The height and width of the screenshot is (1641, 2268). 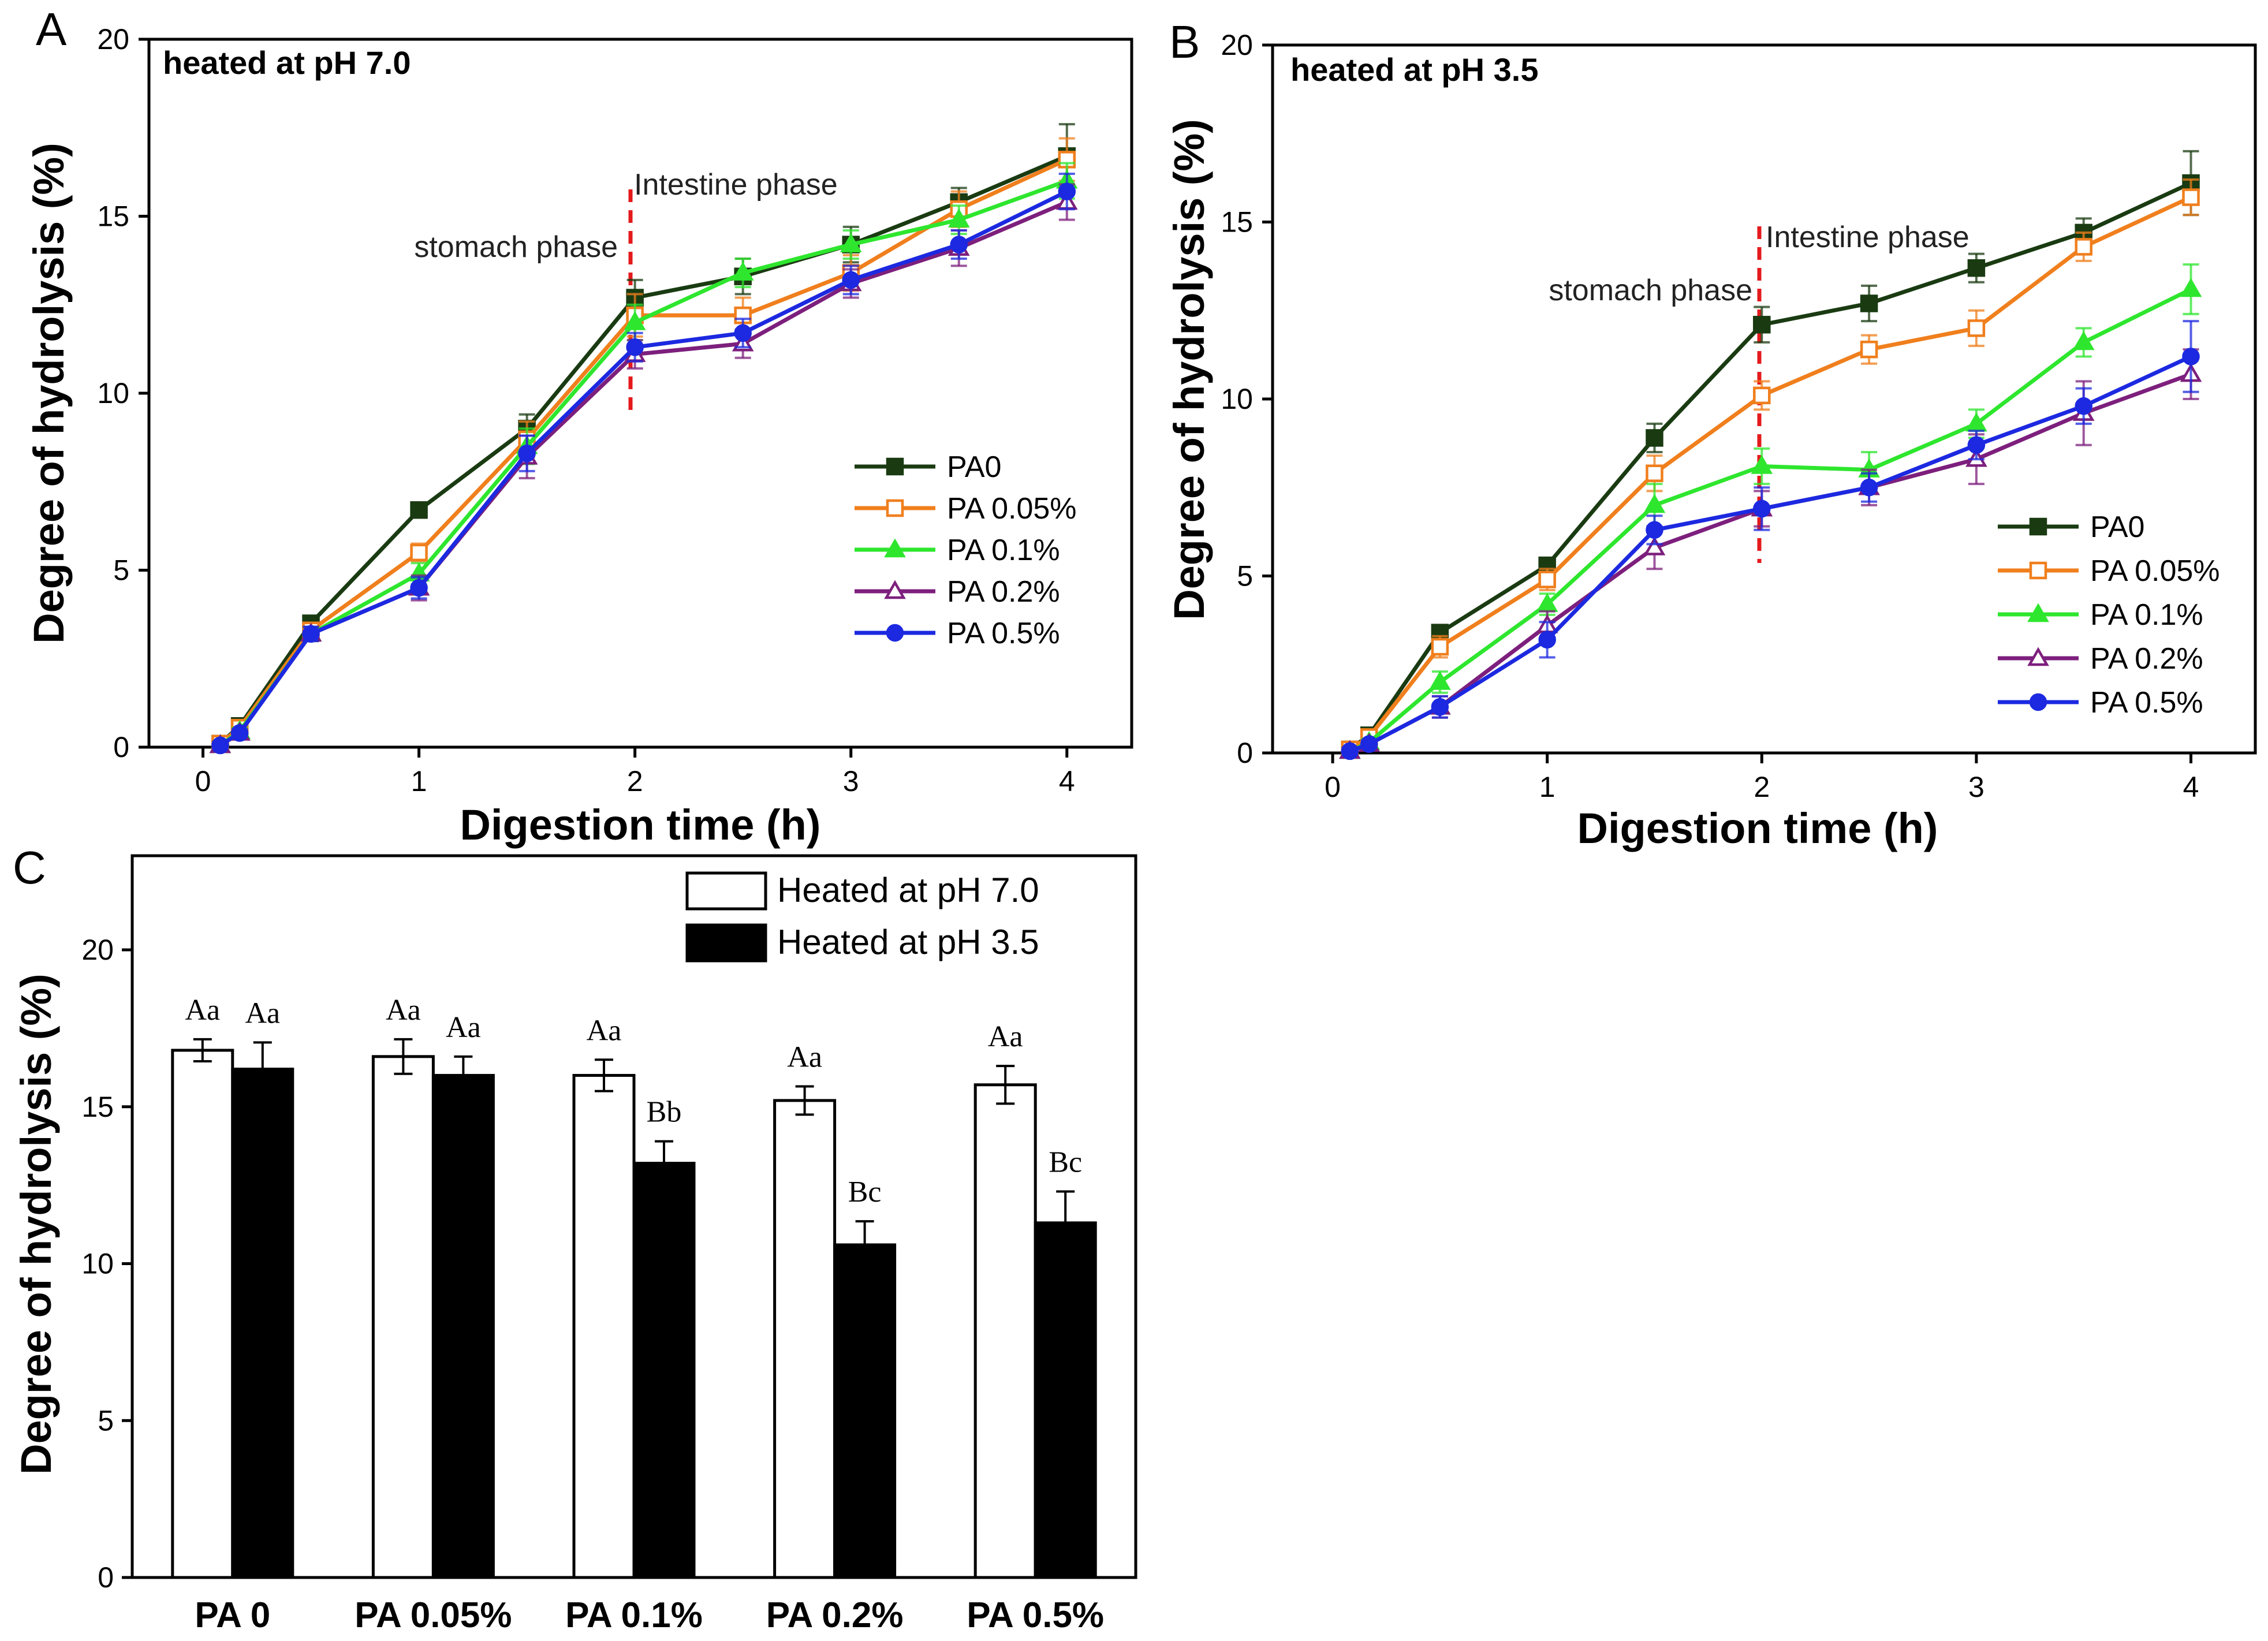 What do you see at coordinates (516, 247) in the screenshot?
I see `panel-a-stomach-label: stomach phase` at bounding box center [516, 247].